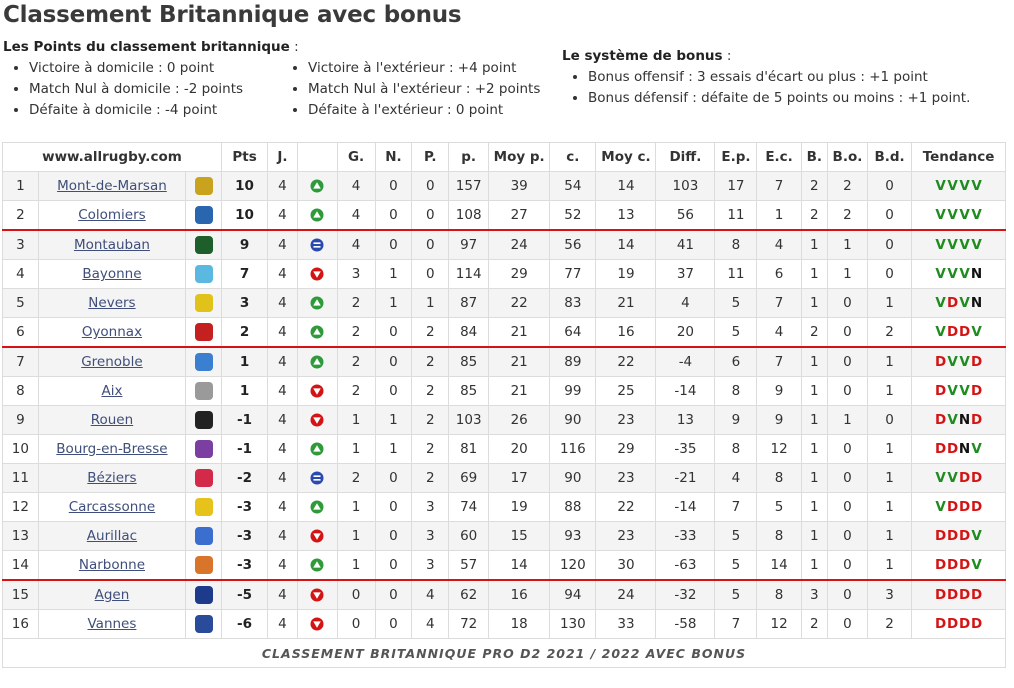 This screenshot has height=688, width=1014. What do you see at coordinates (317, 478) in the screenshot?
I see `trend-same-icon` at bounding box center [317, 478].